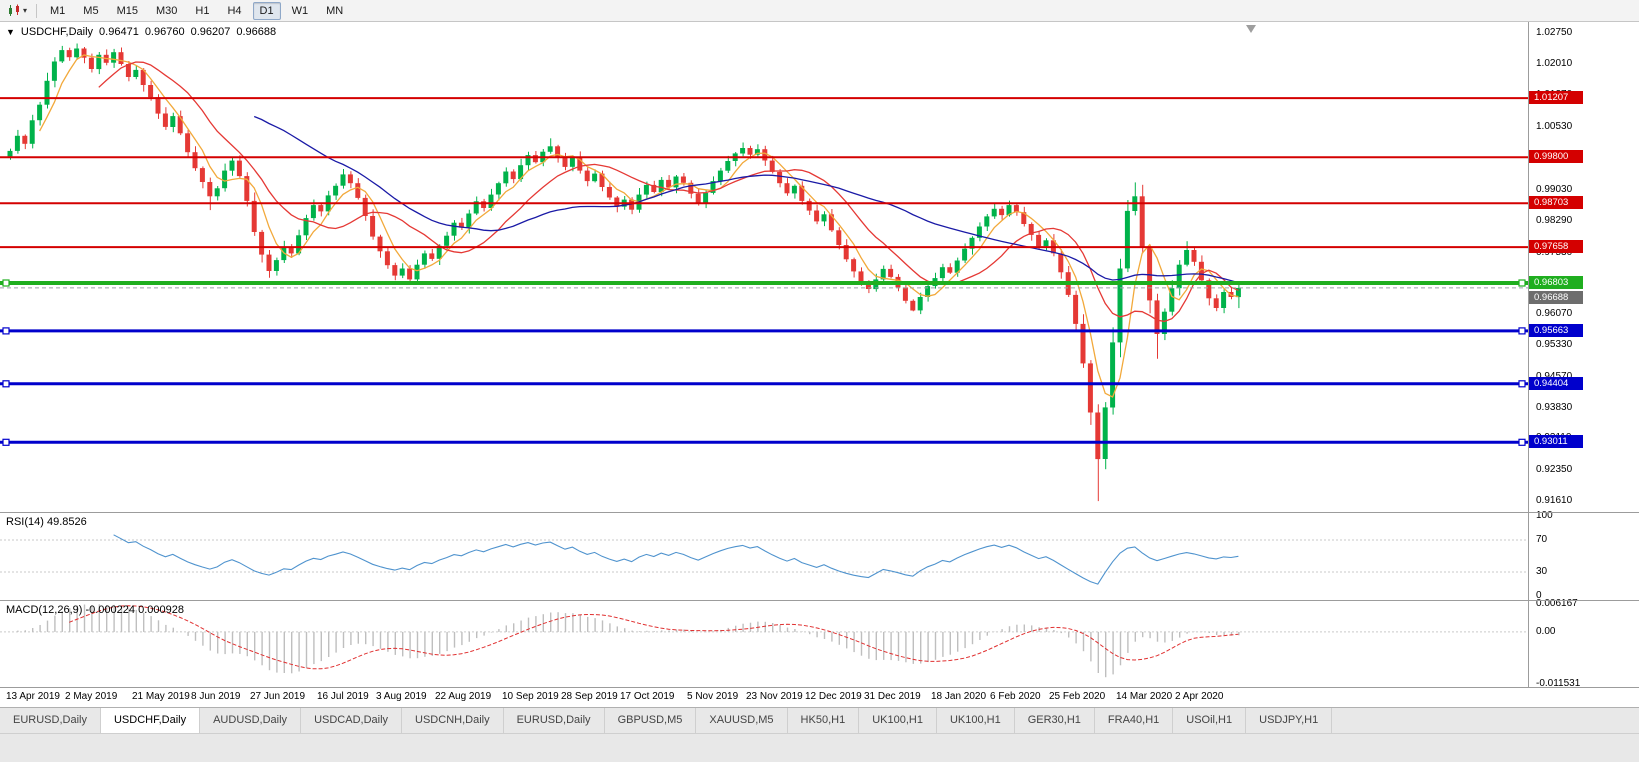 The image size is (1639, 762). I want to click on time-scale-label: 6 Feb 2020, so click(1015, 696).